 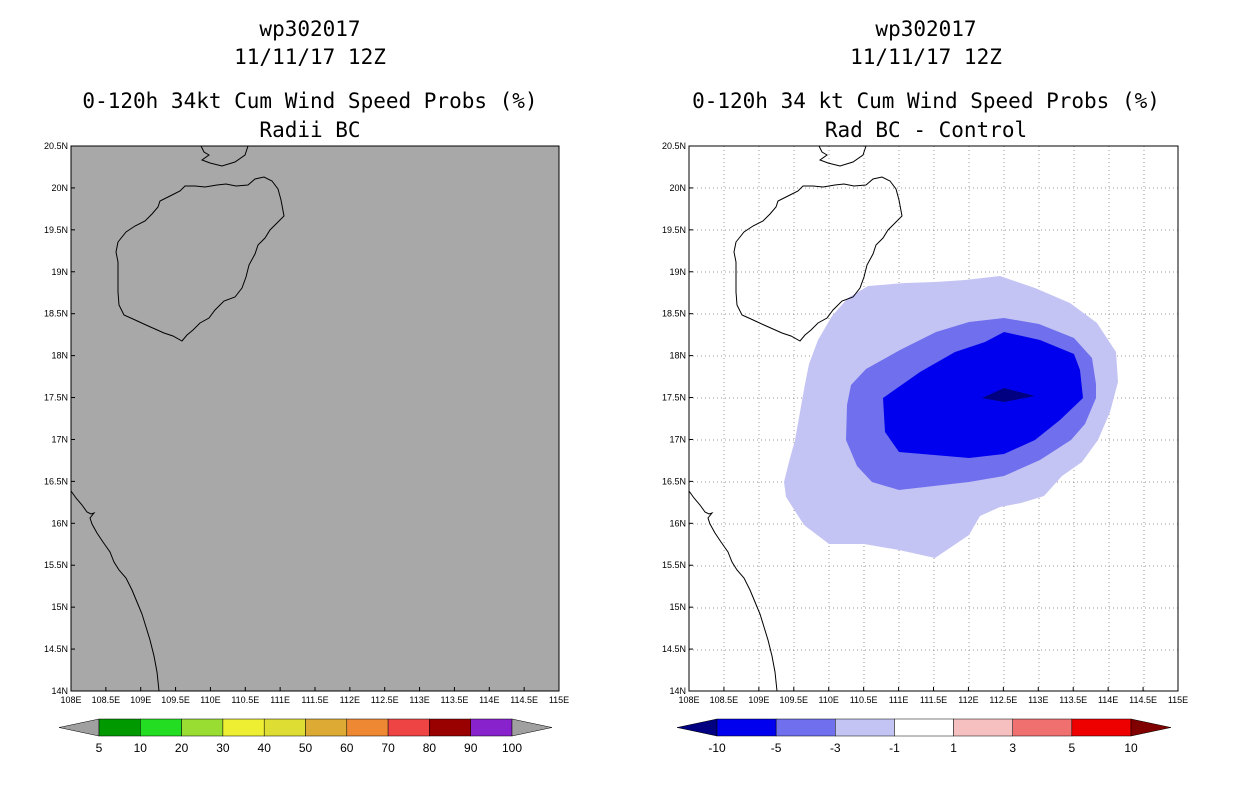 What do you see at coordinates (674, 649) in the screenshot?
I see `right-y-tick-label: 14.5N` at bounding box center [674, 649].